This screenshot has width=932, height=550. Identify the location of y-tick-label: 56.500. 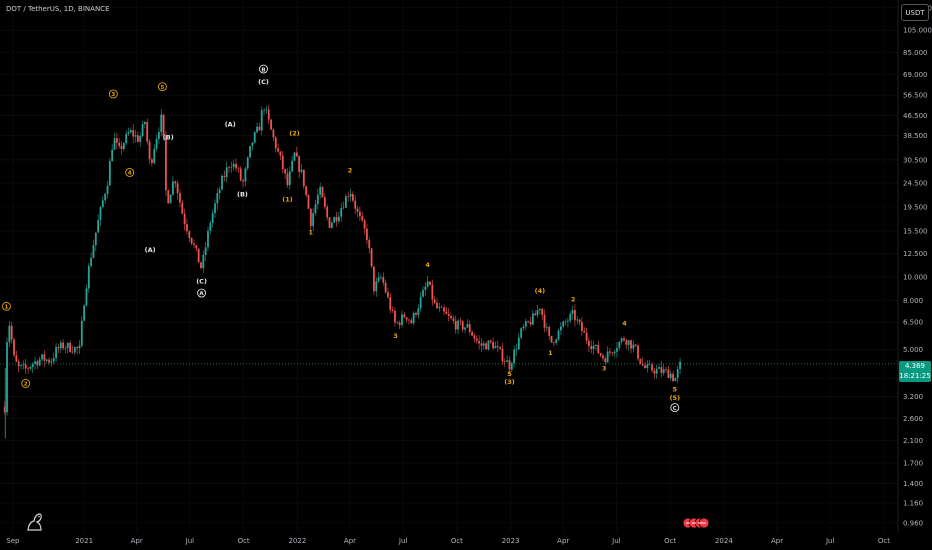
(915, 96).